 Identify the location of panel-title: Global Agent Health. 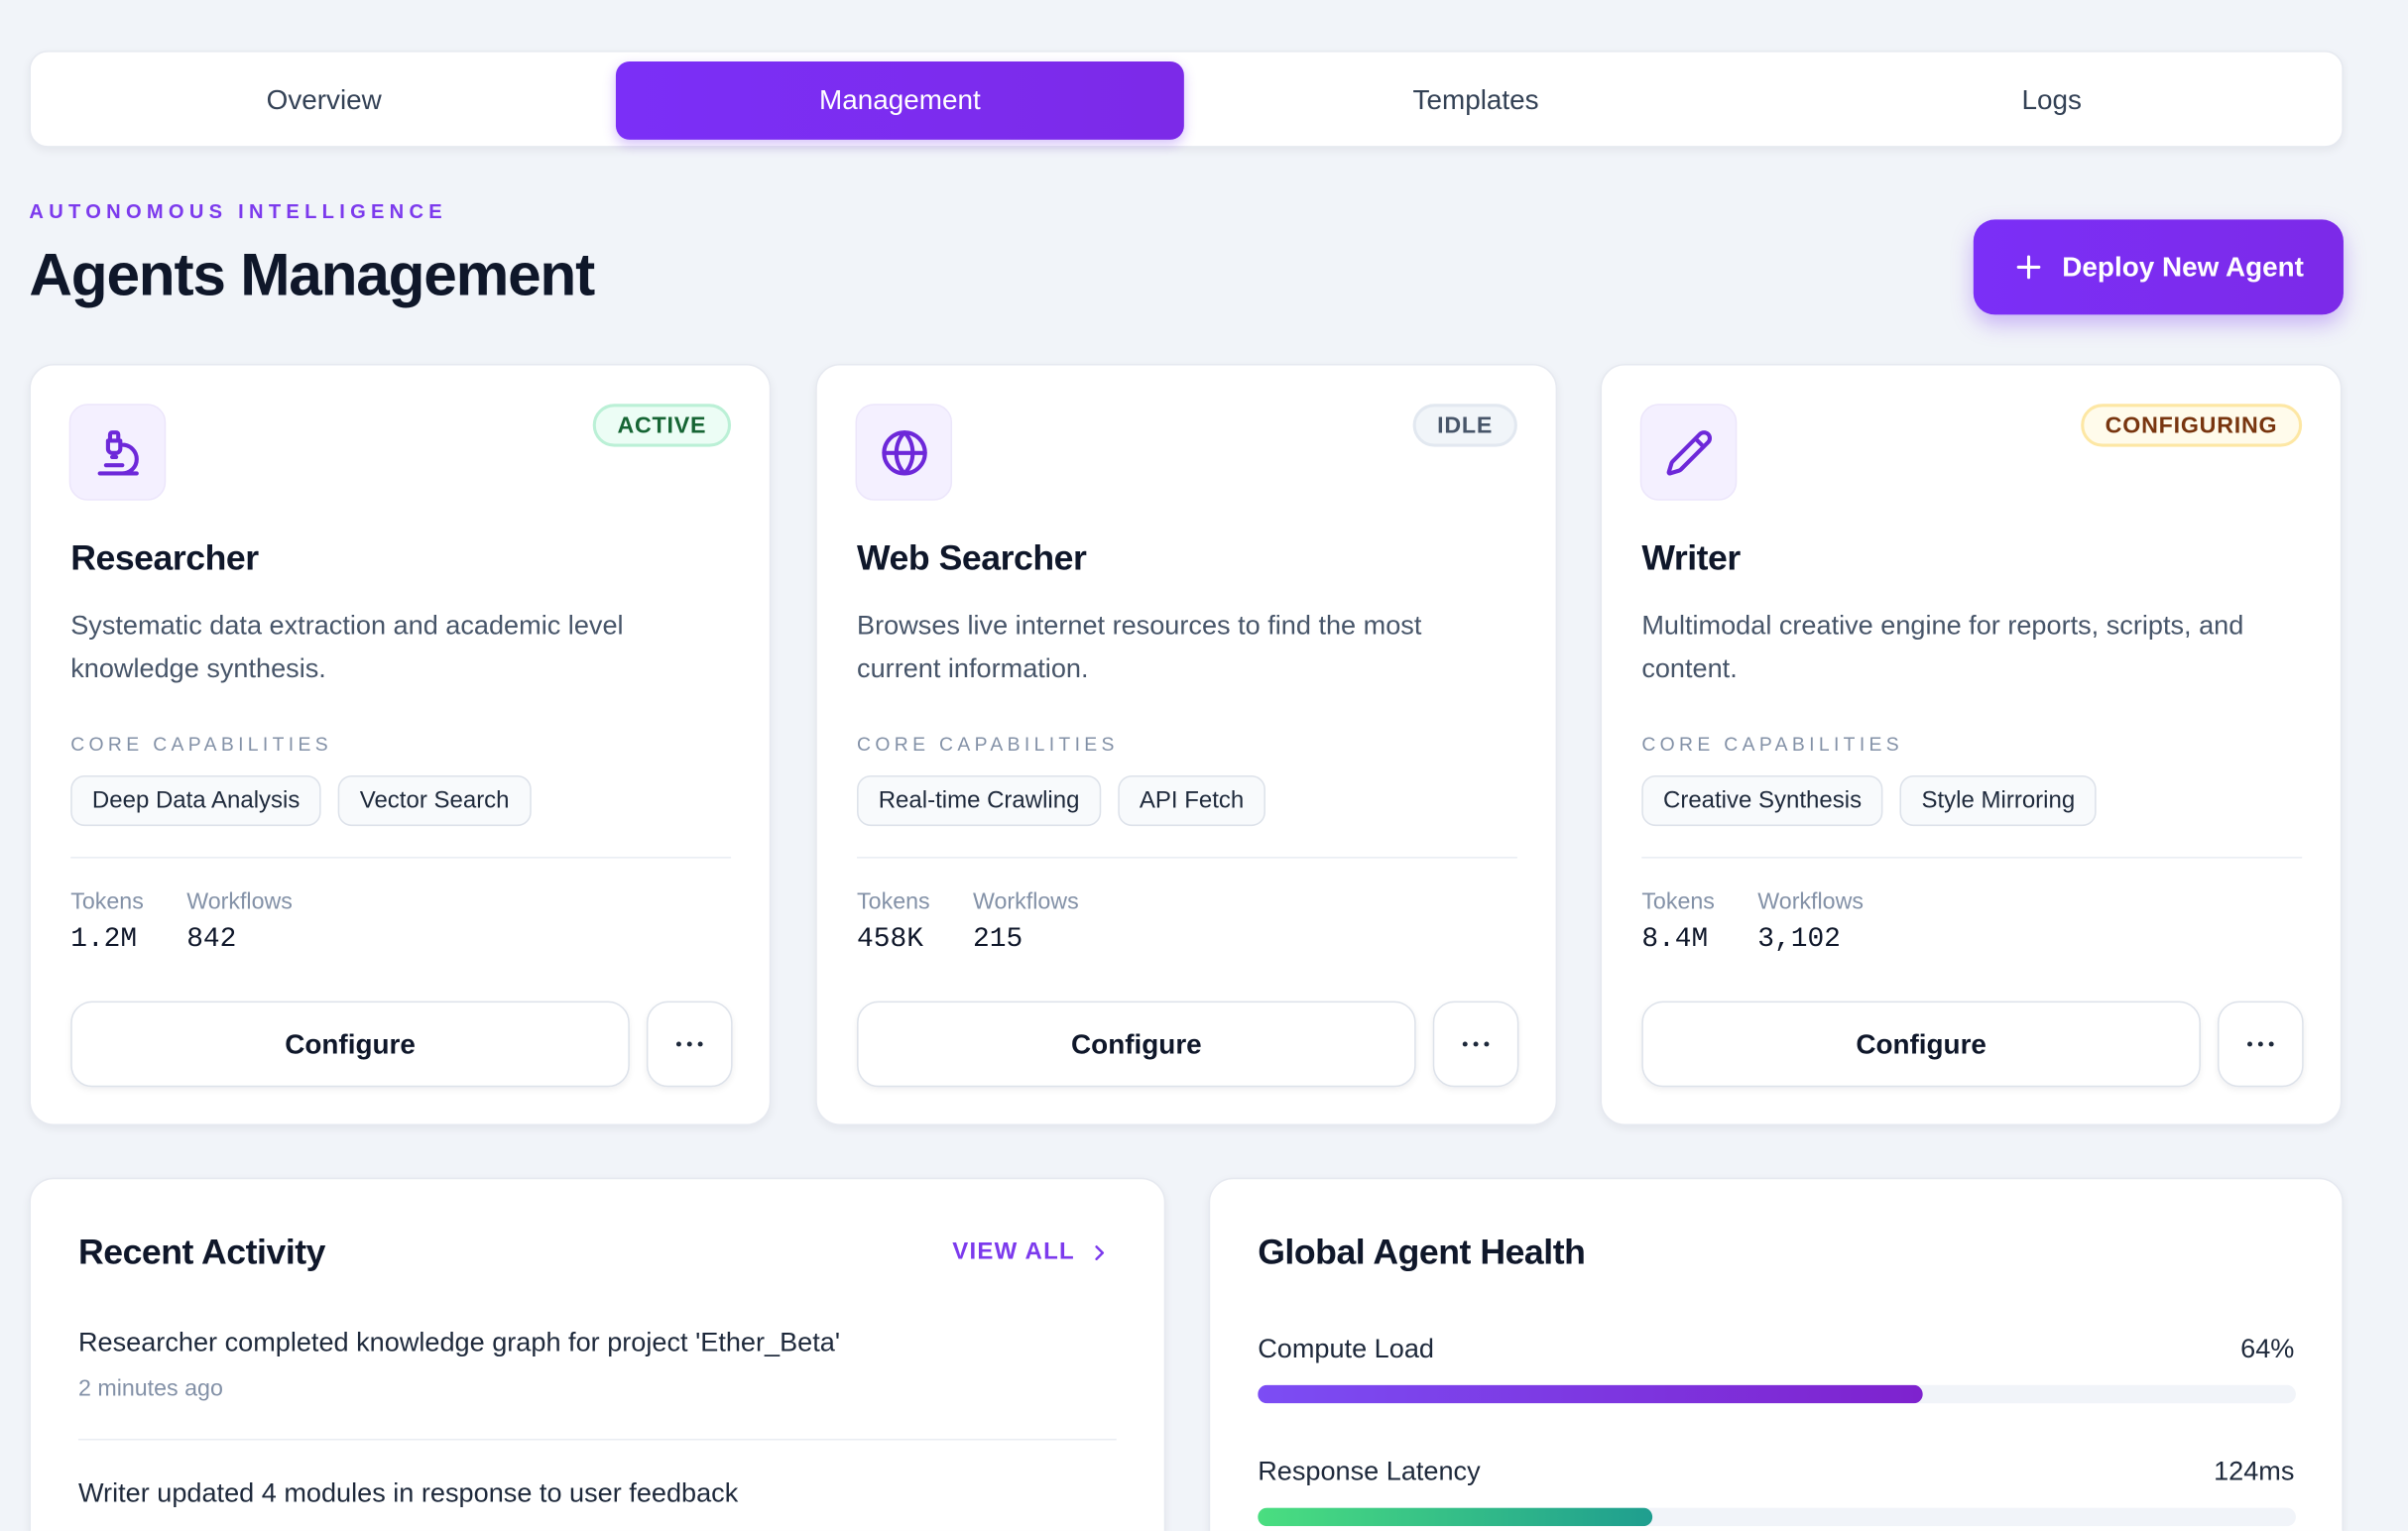
(1422, 1251).